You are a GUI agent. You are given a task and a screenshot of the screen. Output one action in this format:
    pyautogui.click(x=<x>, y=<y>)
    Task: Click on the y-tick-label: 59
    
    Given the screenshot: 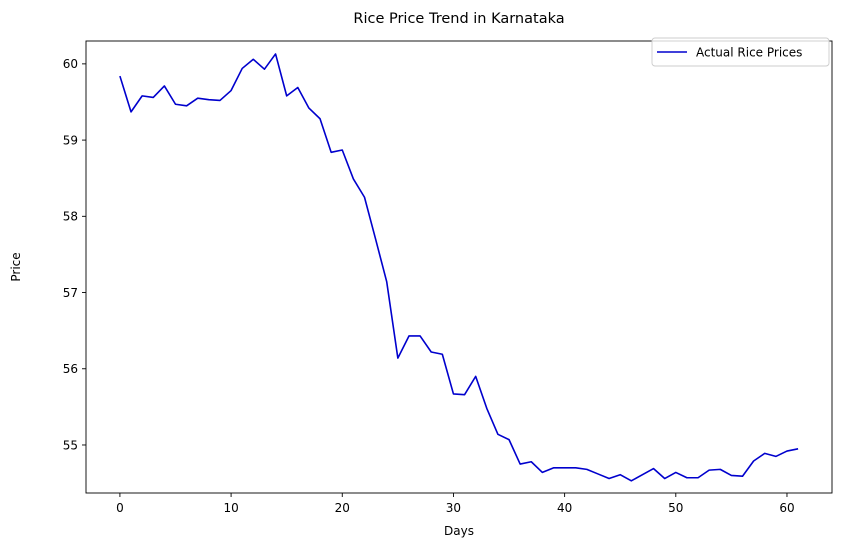 What is the action you would take?
    pyautogui.click(x=70, y=140)
    